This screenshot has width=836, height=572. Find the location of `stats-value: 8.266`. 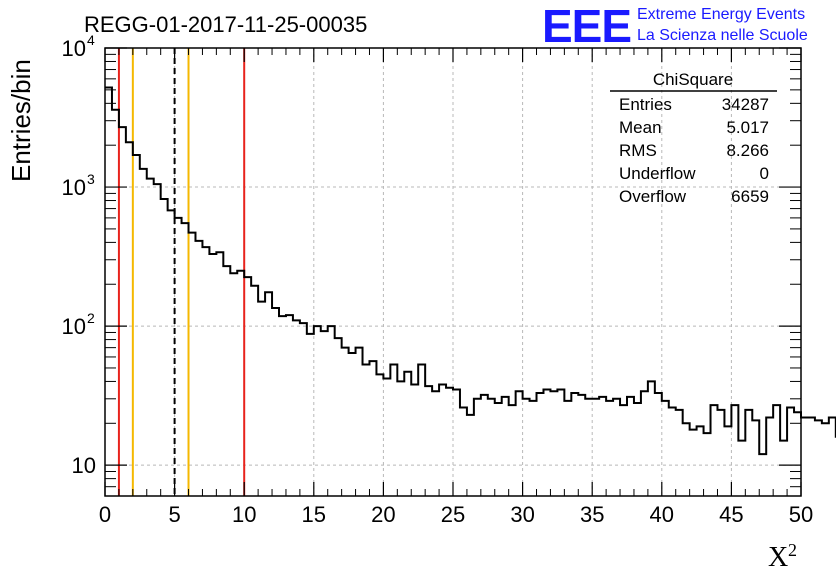

stats-value: 8.266 is located at coordinates (747, 150).